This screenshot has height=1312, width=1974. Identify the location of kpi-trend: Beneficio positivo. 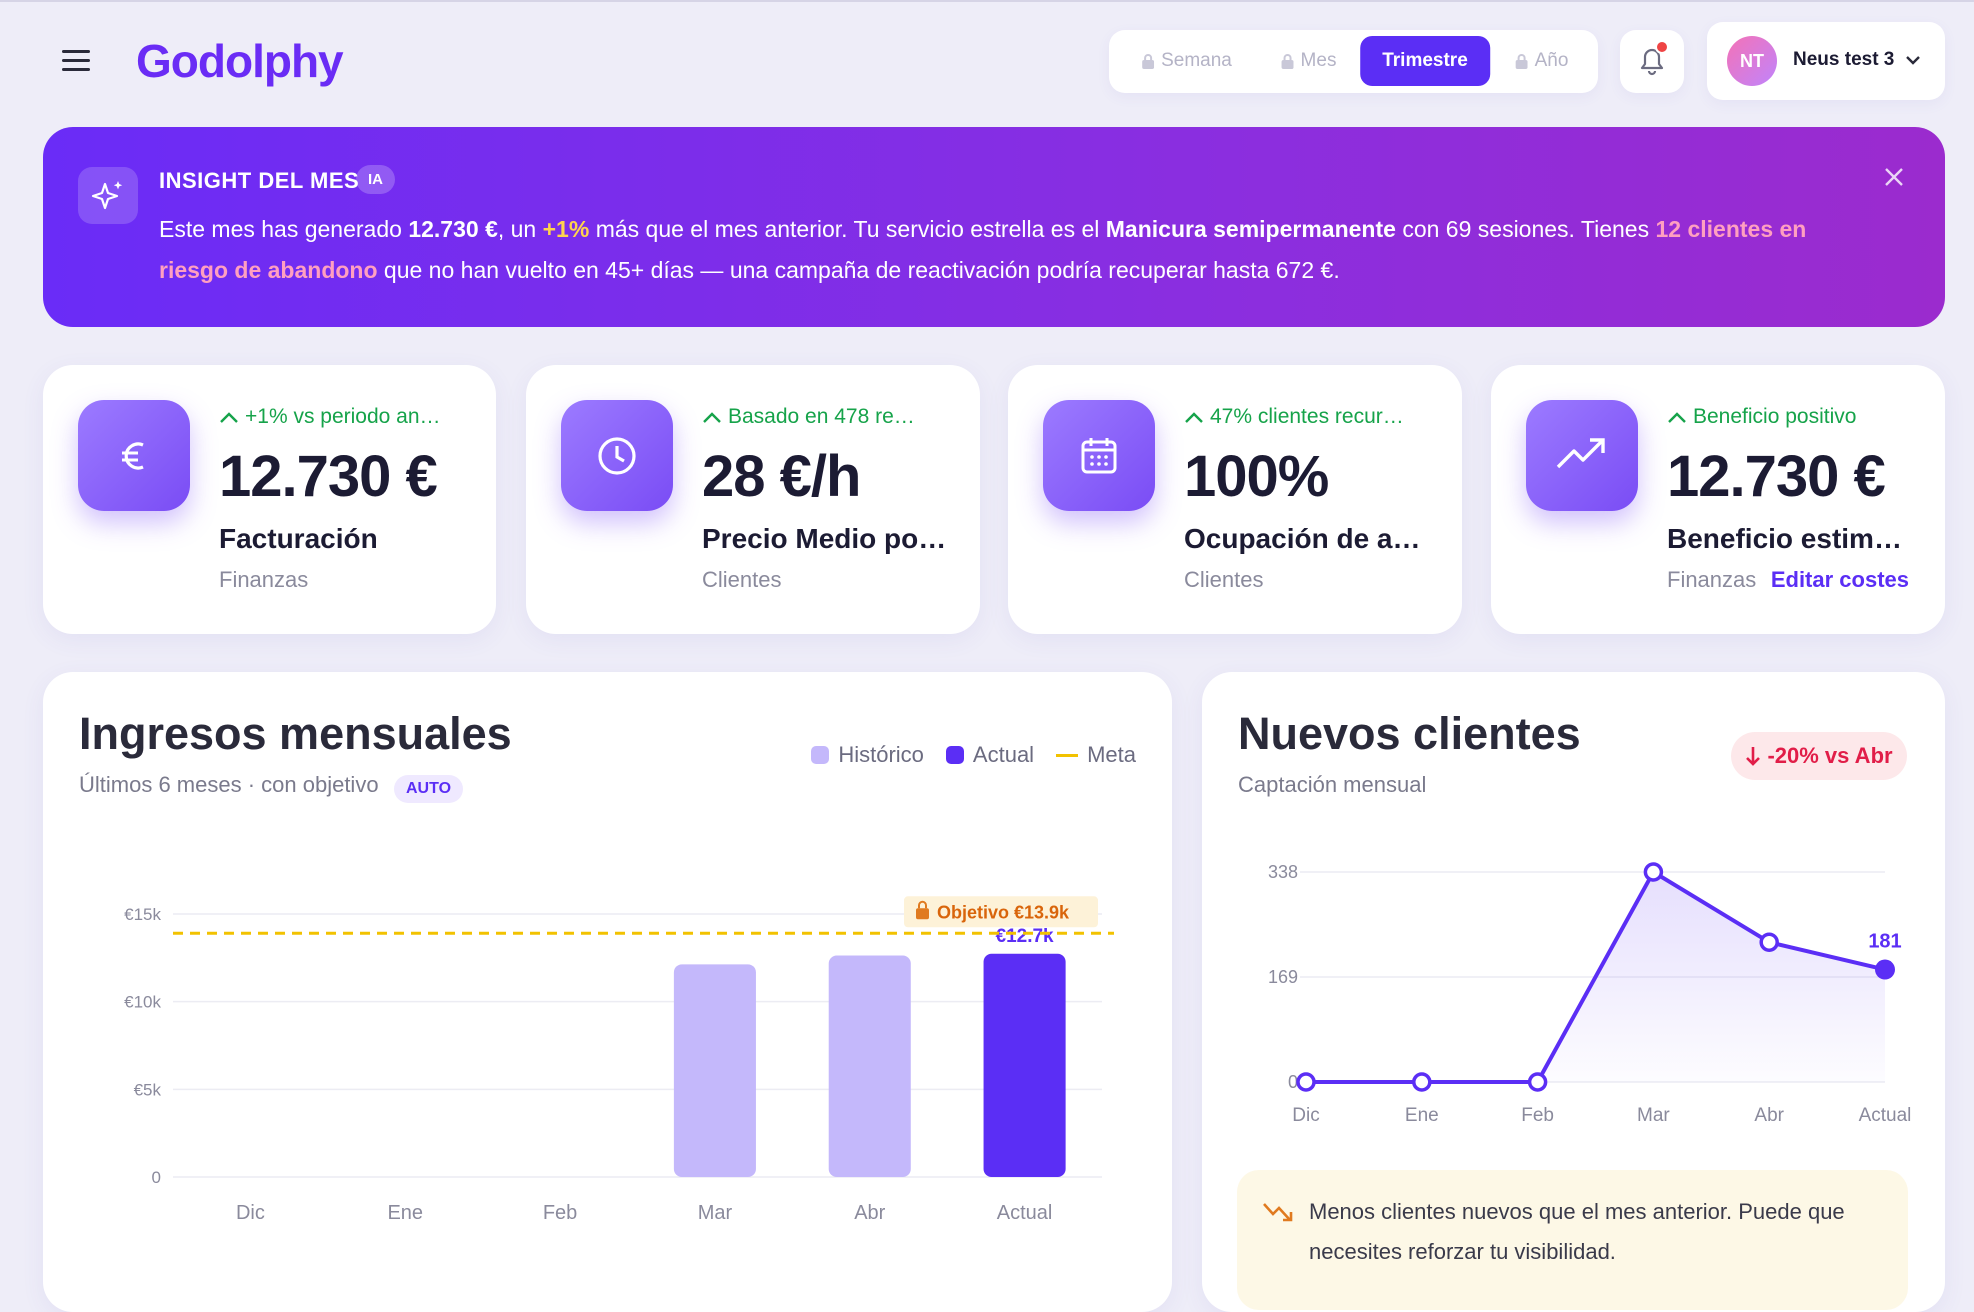
(1761, 417).